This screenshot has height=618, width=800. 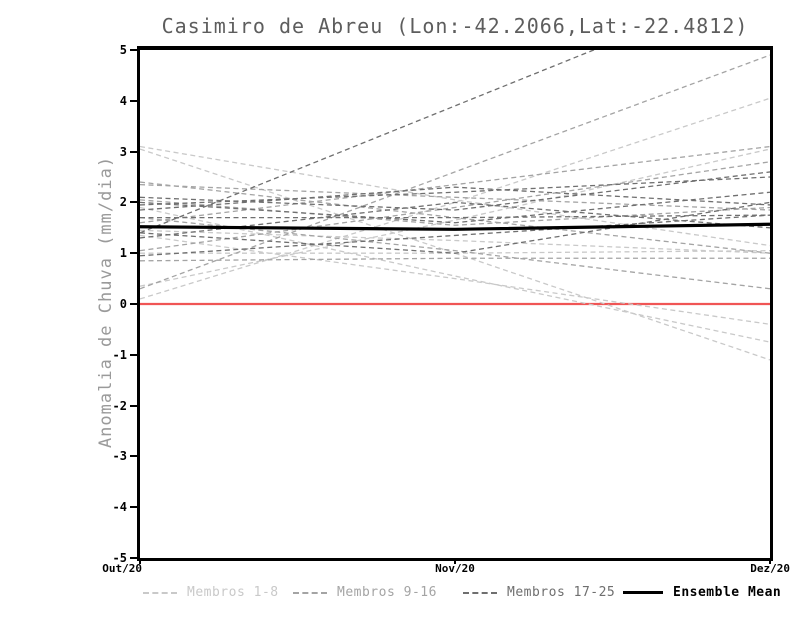 What do you see at coordinates (123, 100) in the screenshot?
I see `y-tick-label: 4` at bounding box center [123, 100].